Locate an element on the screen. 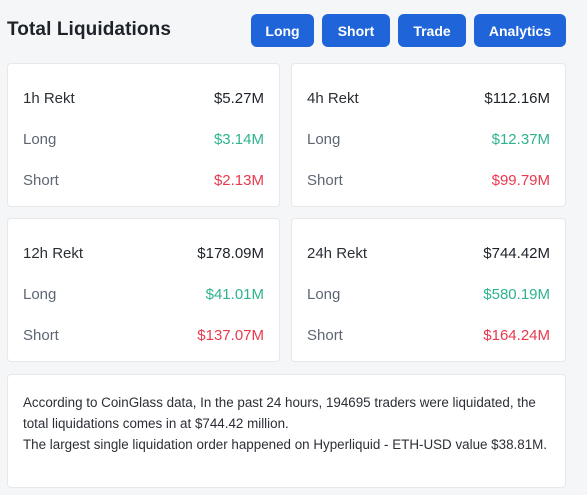 Image resolution: width=587 pixels, height=495 pixels. short-value: $99.79M is located at coordinates (520, 180).